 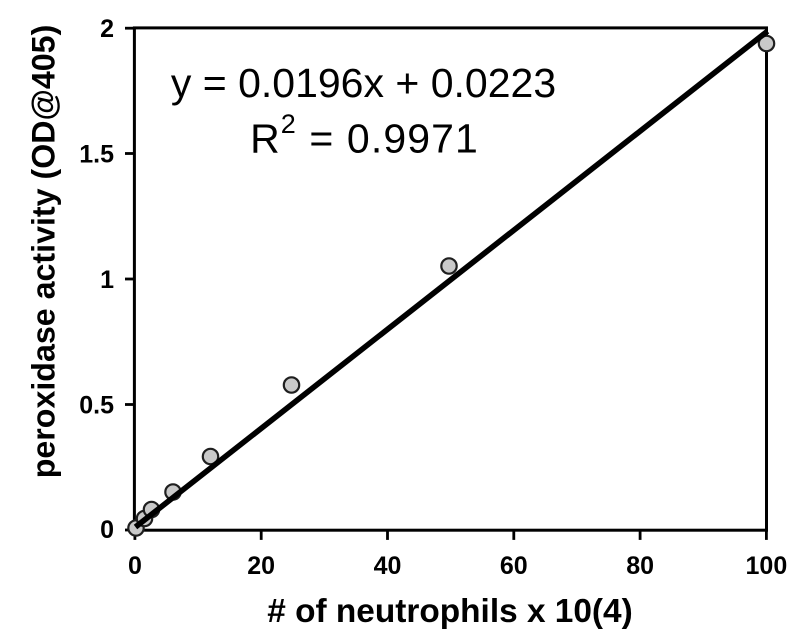 I want to click on svg-text: peroxidase activity (OD@405), so click(x=44, y=252).